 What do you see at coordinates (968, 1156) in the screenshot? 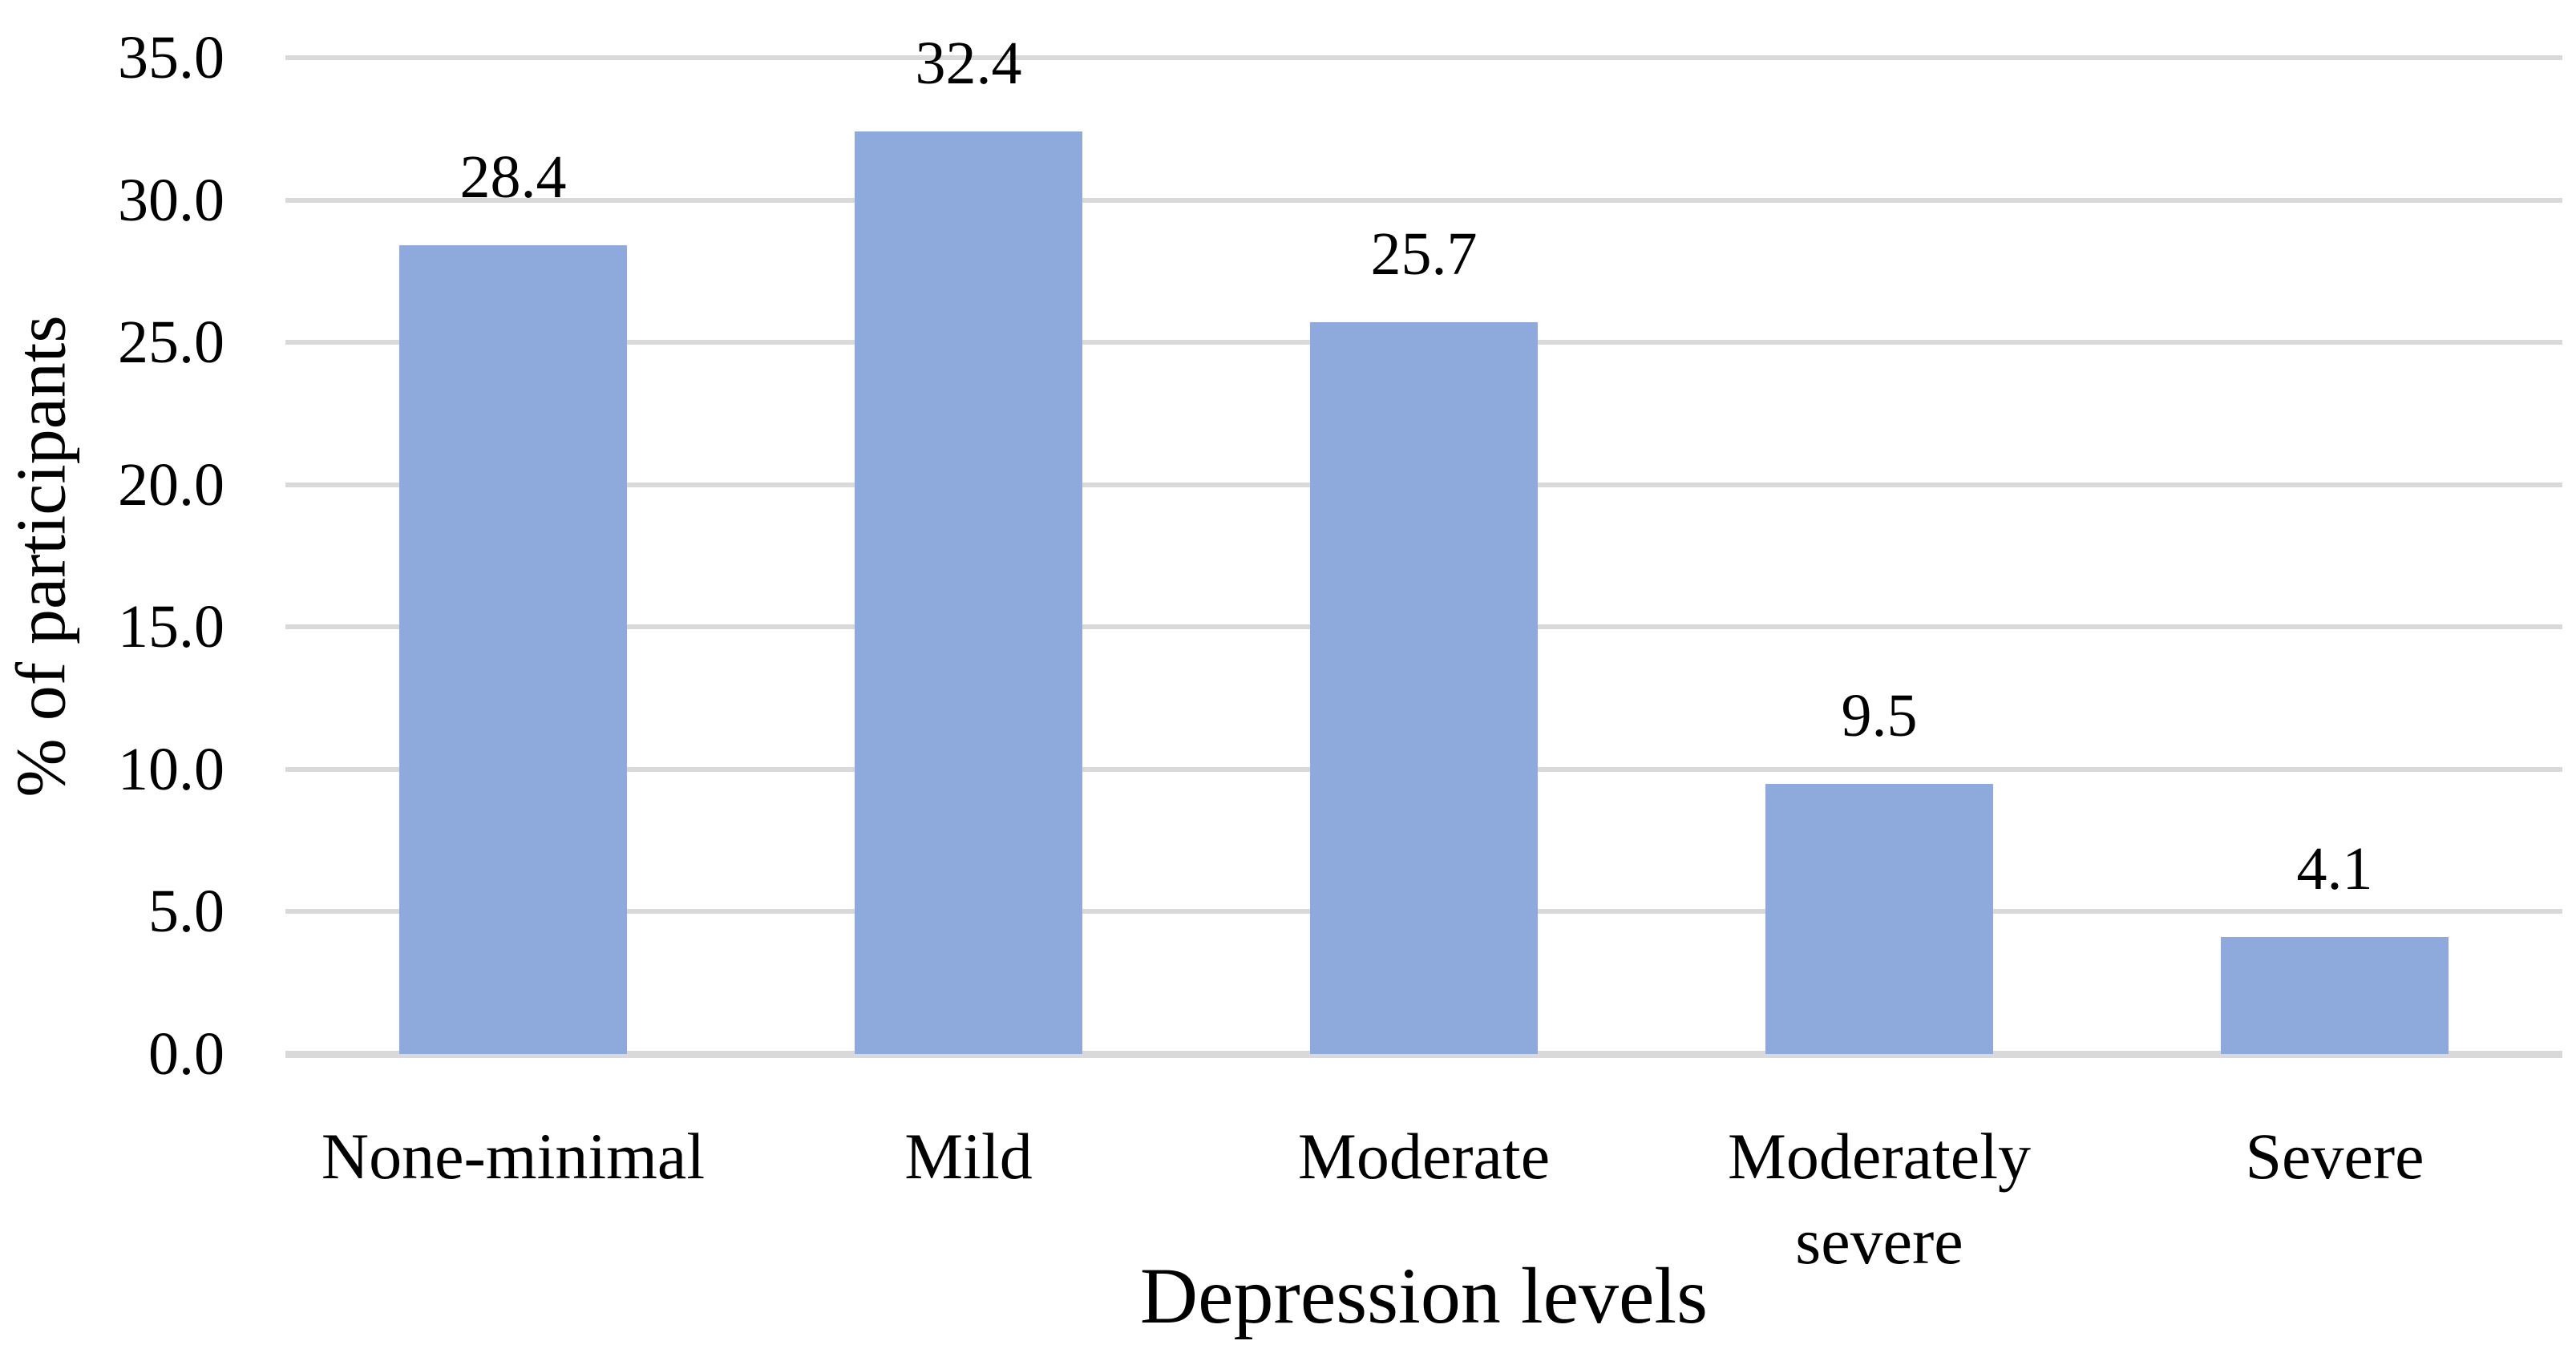
I see `category-label-mild: Mild` at bounding box center [968, 1156].